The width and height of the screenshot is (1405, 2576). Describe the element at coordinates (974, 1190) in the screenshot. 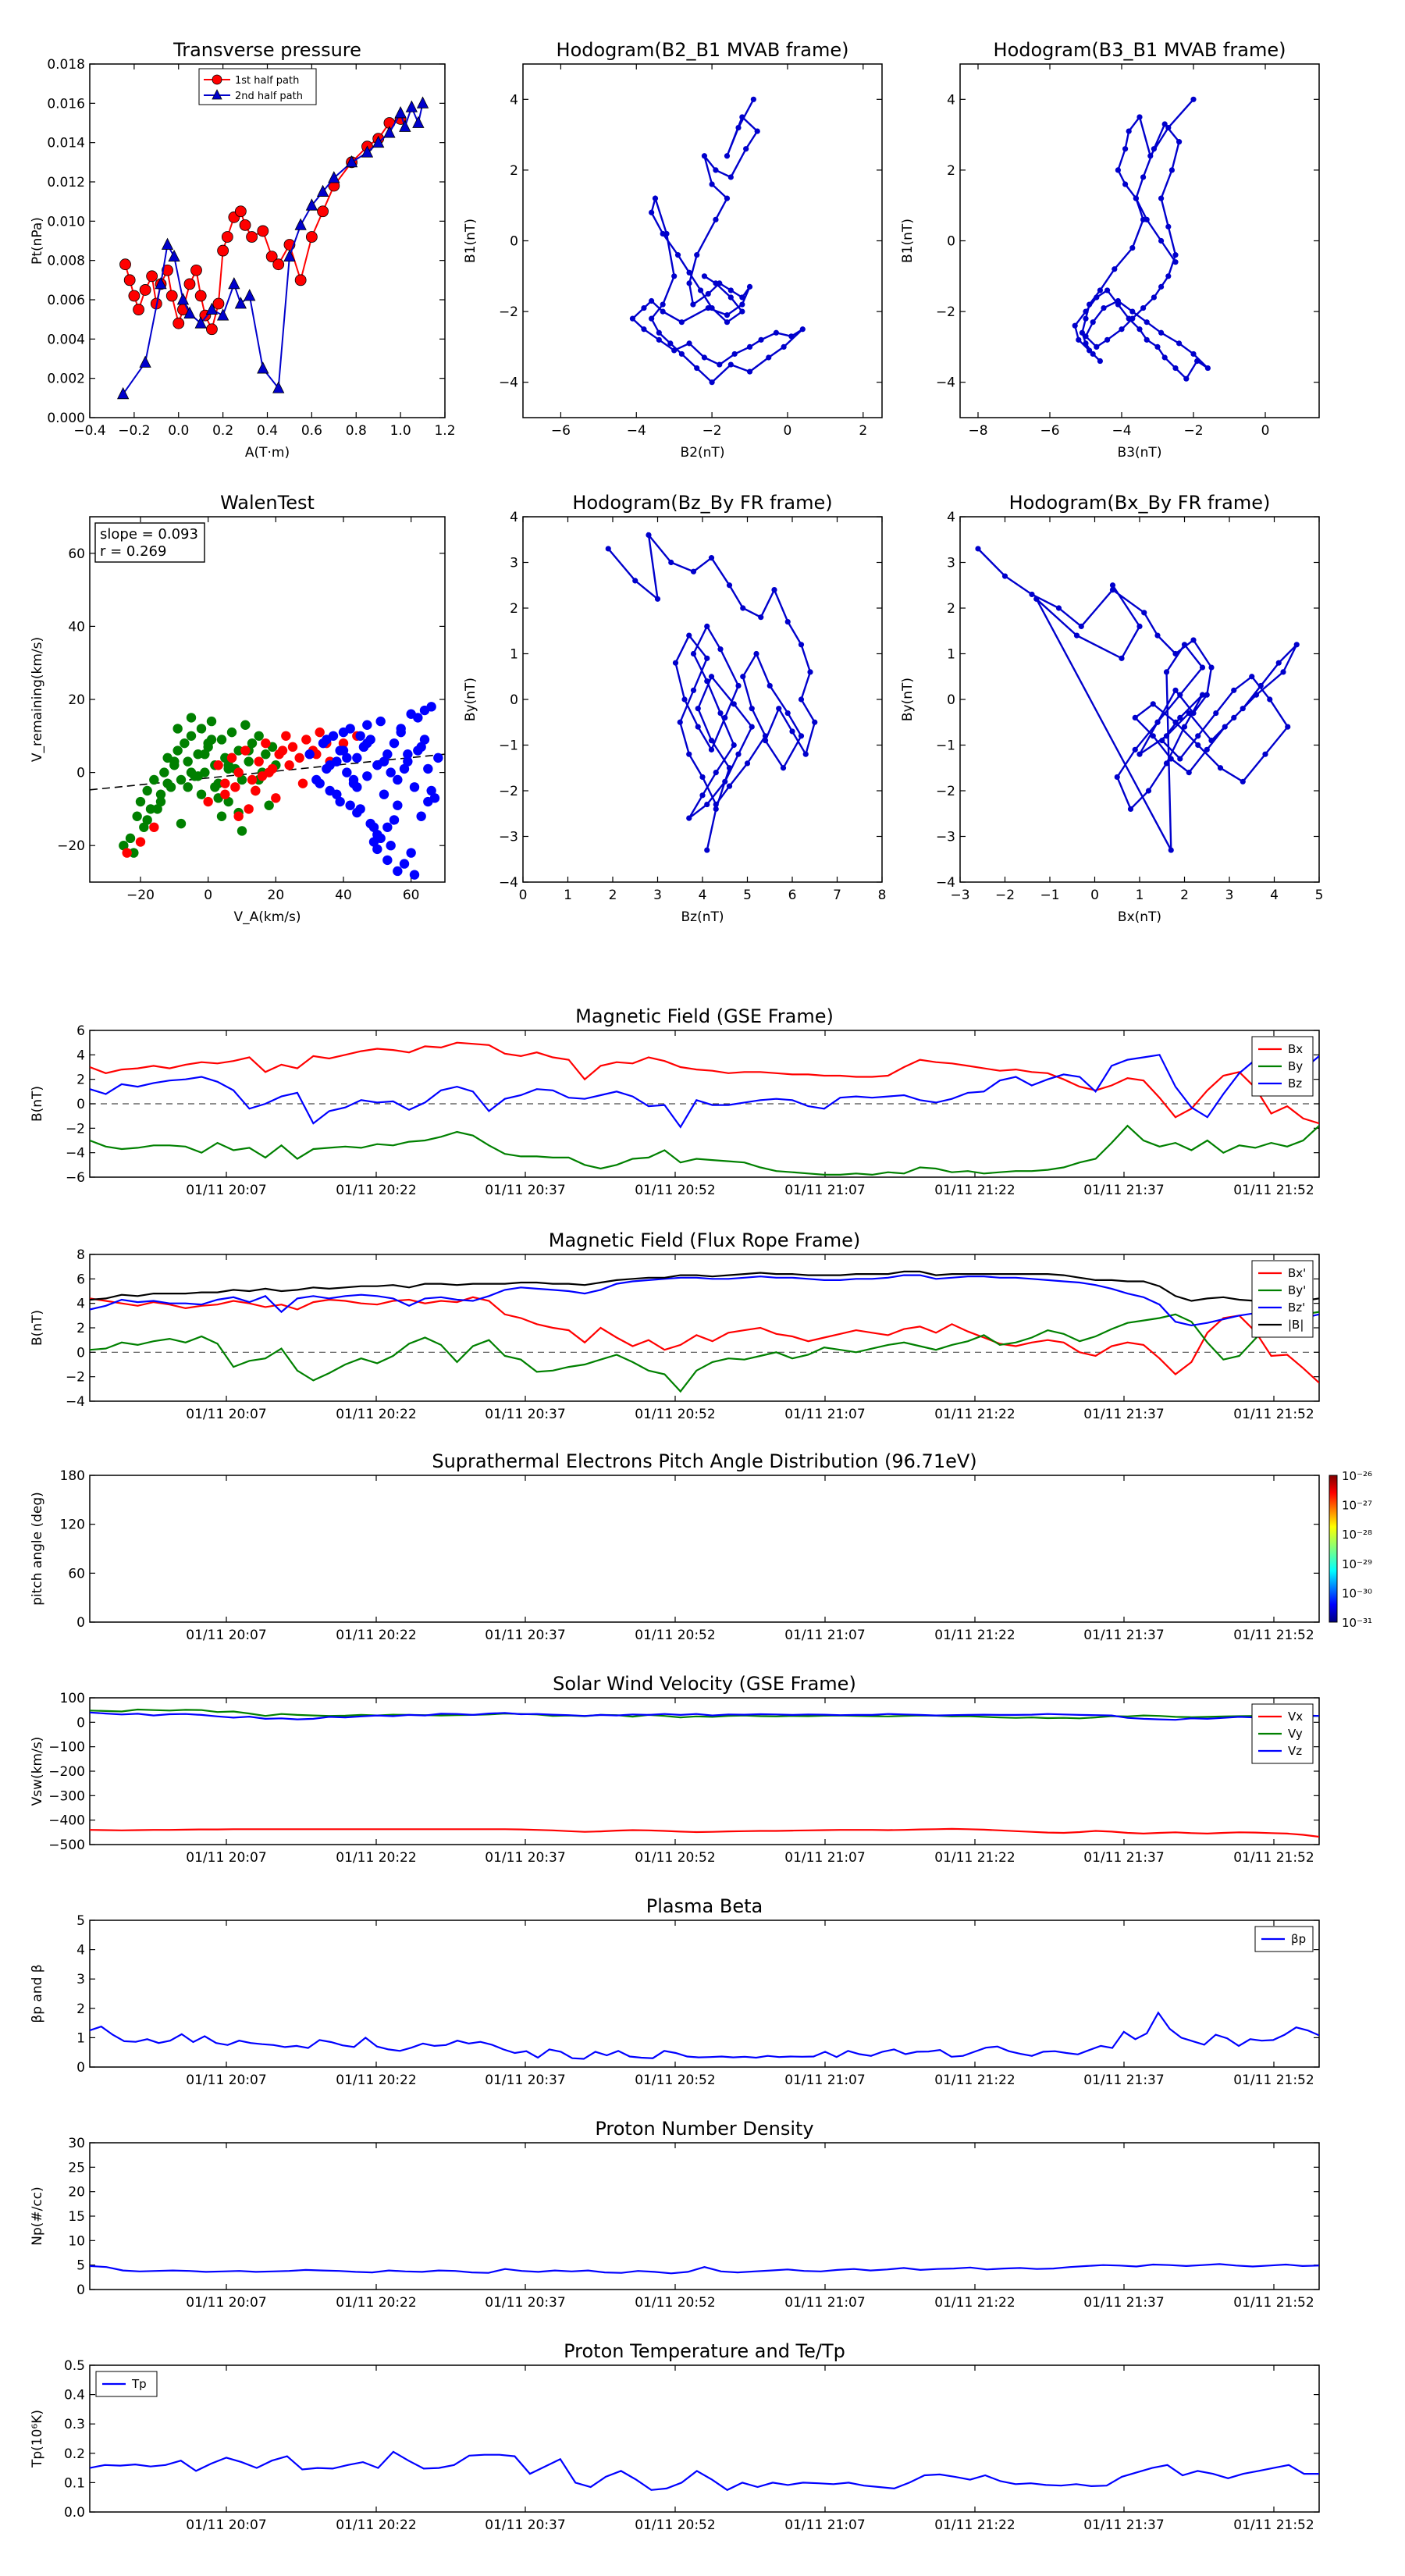

I see `magnetic_field_gse-xtick-label: 01/11 21:22` at that location.